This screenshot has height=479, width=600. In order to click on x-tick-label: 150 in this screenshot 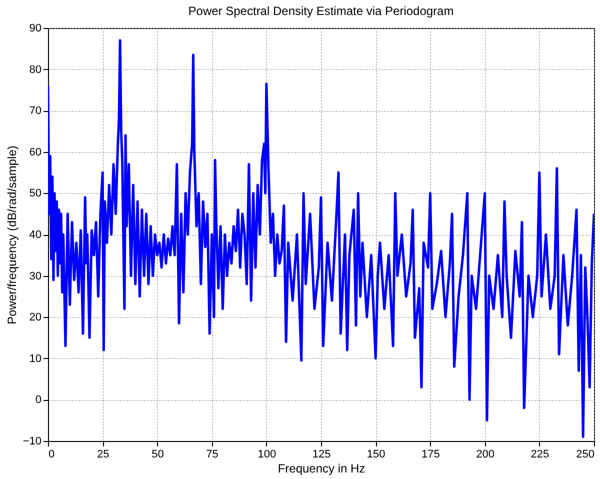, I will do `click(376, 454)`.